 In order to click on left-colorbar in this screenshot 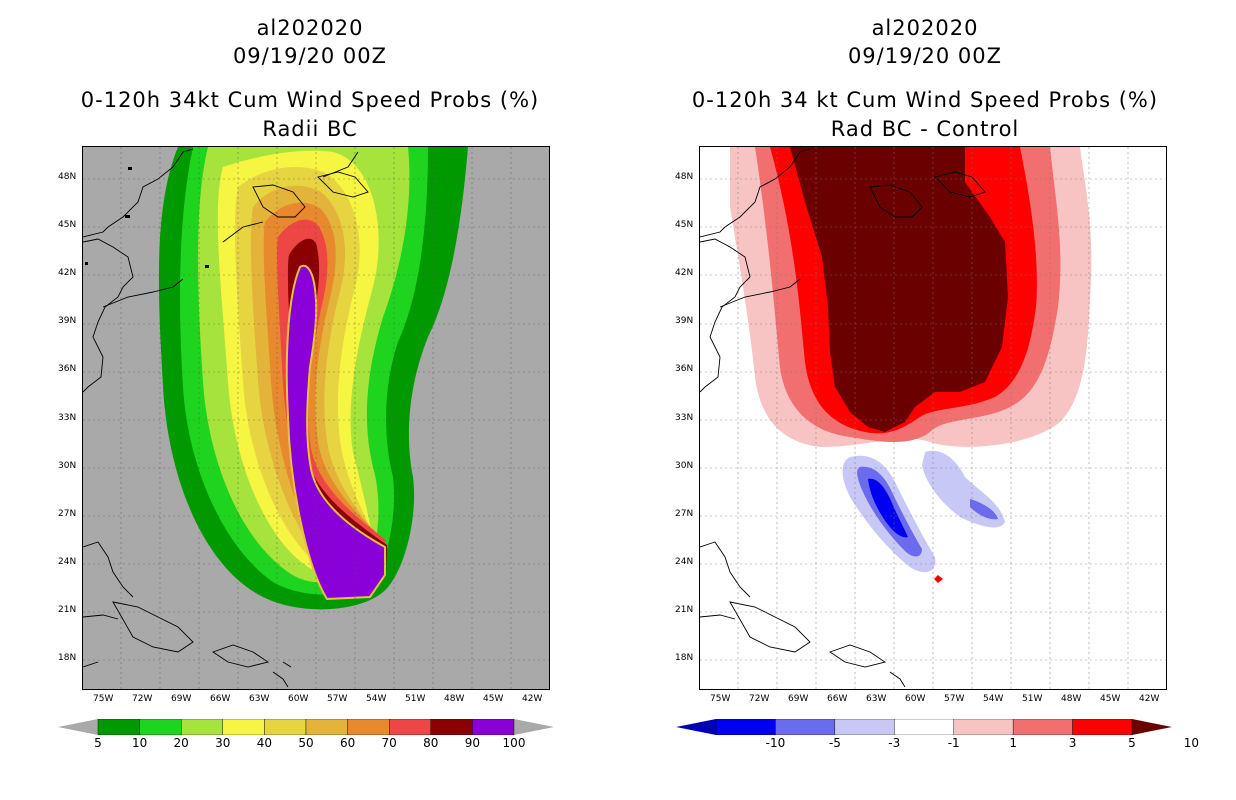, I will do `click(306, 727)`.